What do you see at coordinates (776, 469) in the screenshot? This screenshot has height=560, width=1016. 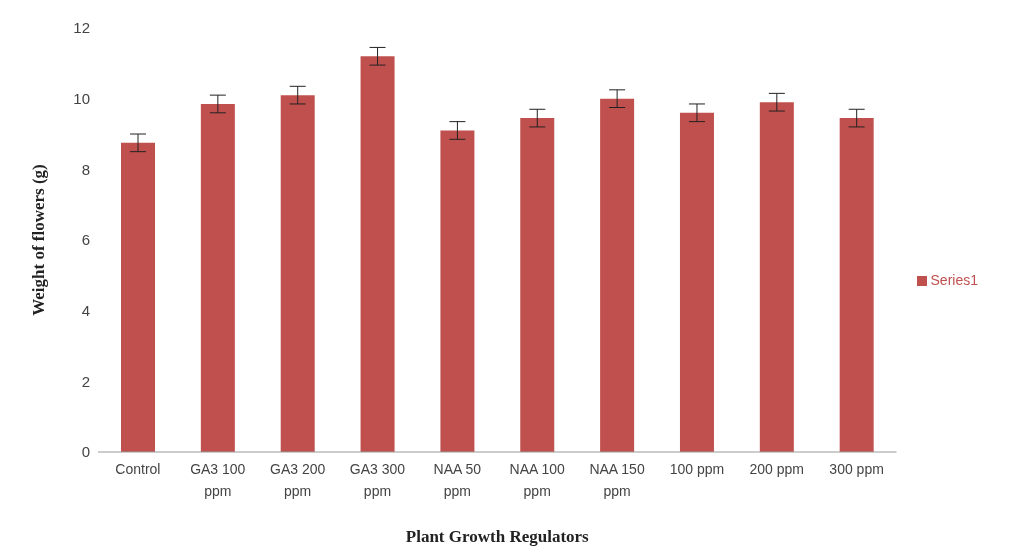 I see `x-tick-label: 200 ppm` at bounding box center [776, 469].